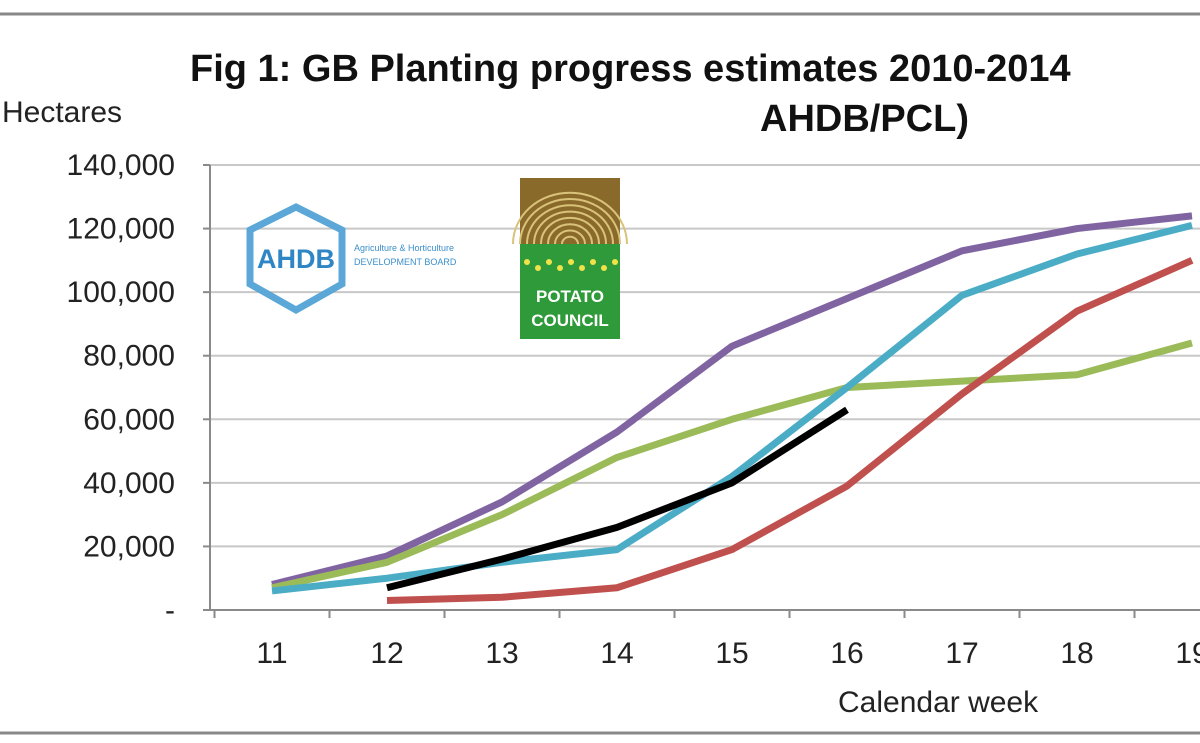  I want to click on x-tick-label: 16, so click(846, 653).